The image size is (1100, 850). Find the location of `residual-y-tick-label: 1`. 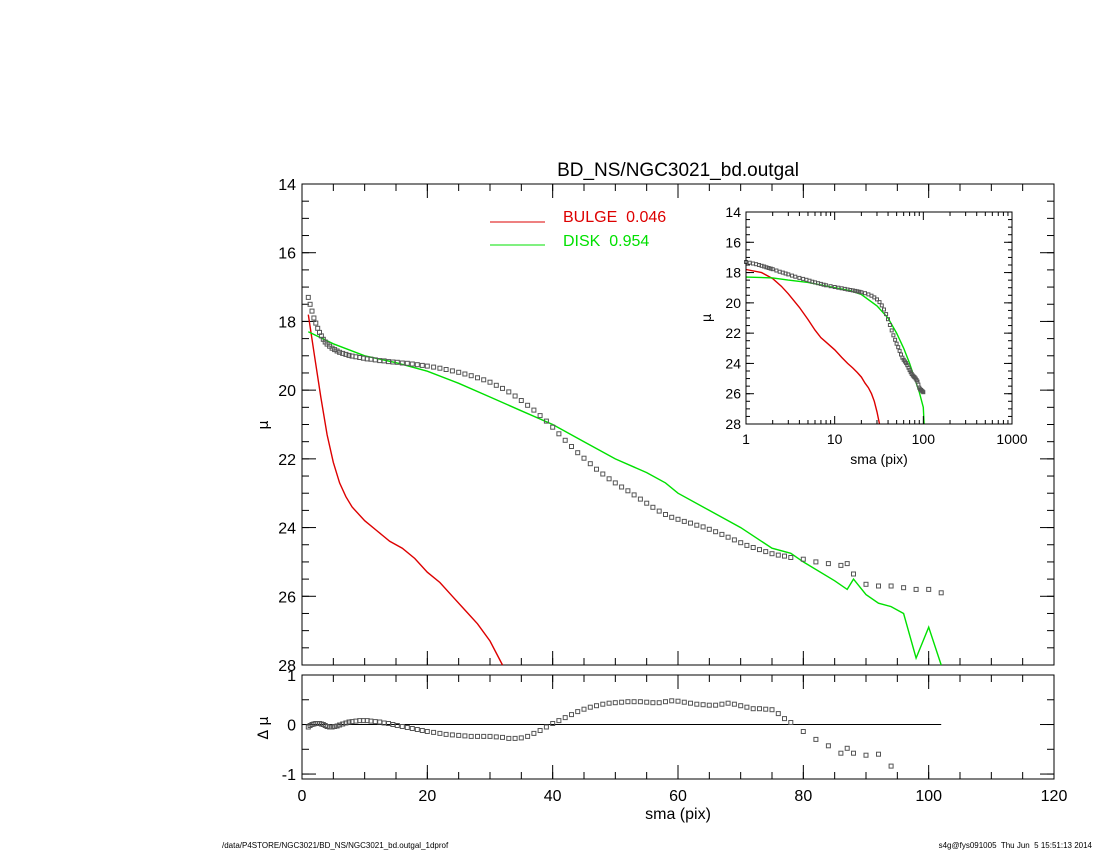

residual-y-tick-label: 1 is located at coordinates (291, 676).